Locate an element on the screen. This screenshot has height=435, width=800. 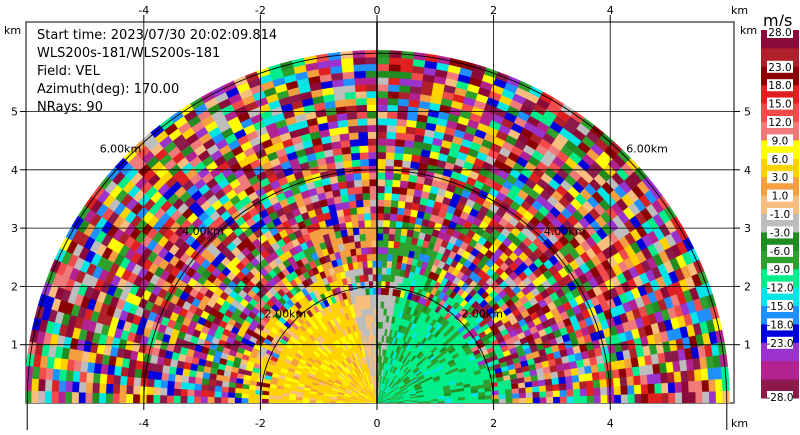
ring-label: 2.00km is located at coordinates (286, 314).